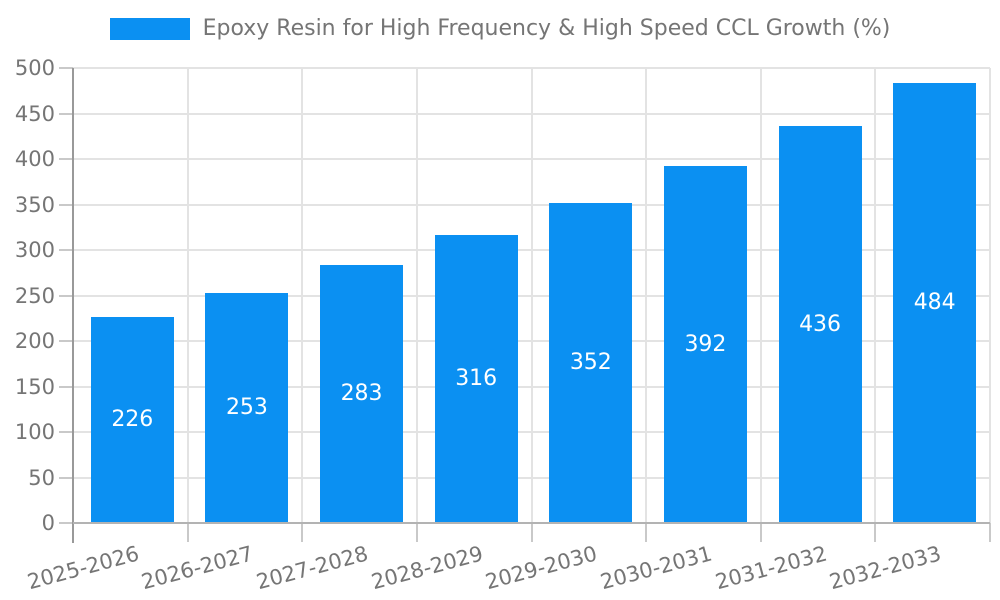 The image size is (1000, 600). I want to click on bar-value-label: 484, so click(934, 302).